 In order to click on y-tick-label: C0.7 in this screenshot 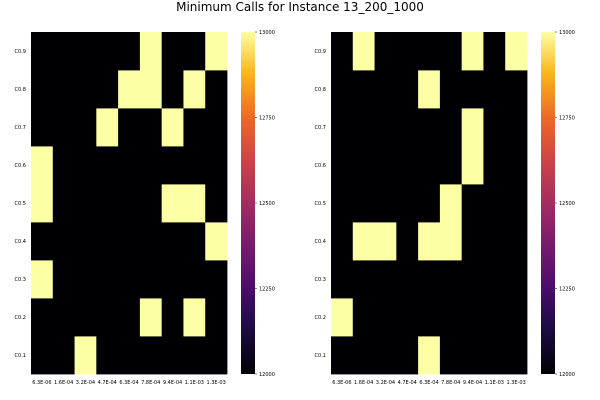, I will do `click(20, 128)`.